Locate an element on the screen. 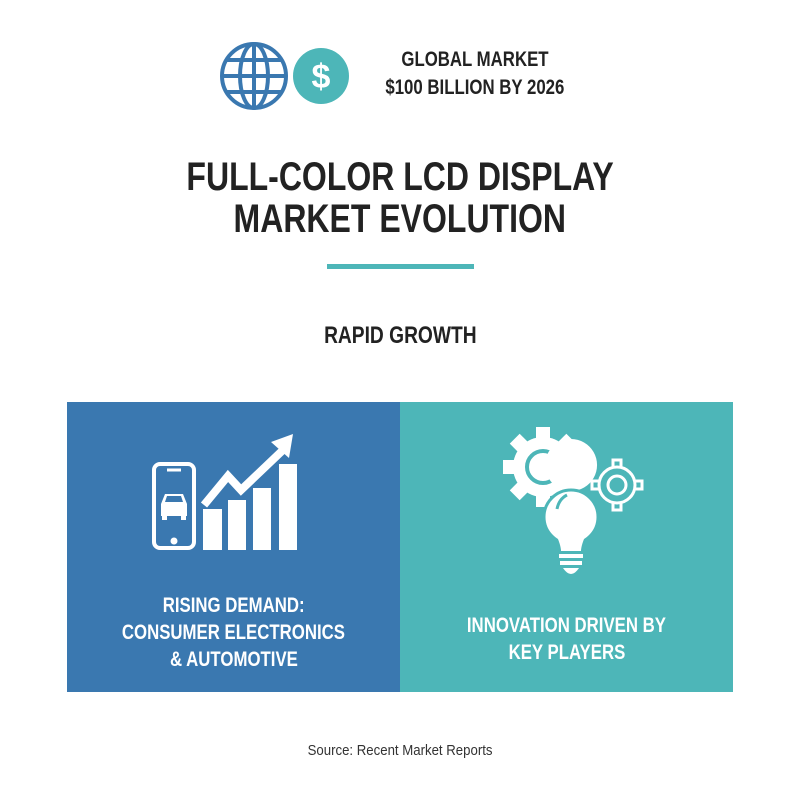  subtitle-text: RAPID GROWTH is located at coordinates (400, 335).